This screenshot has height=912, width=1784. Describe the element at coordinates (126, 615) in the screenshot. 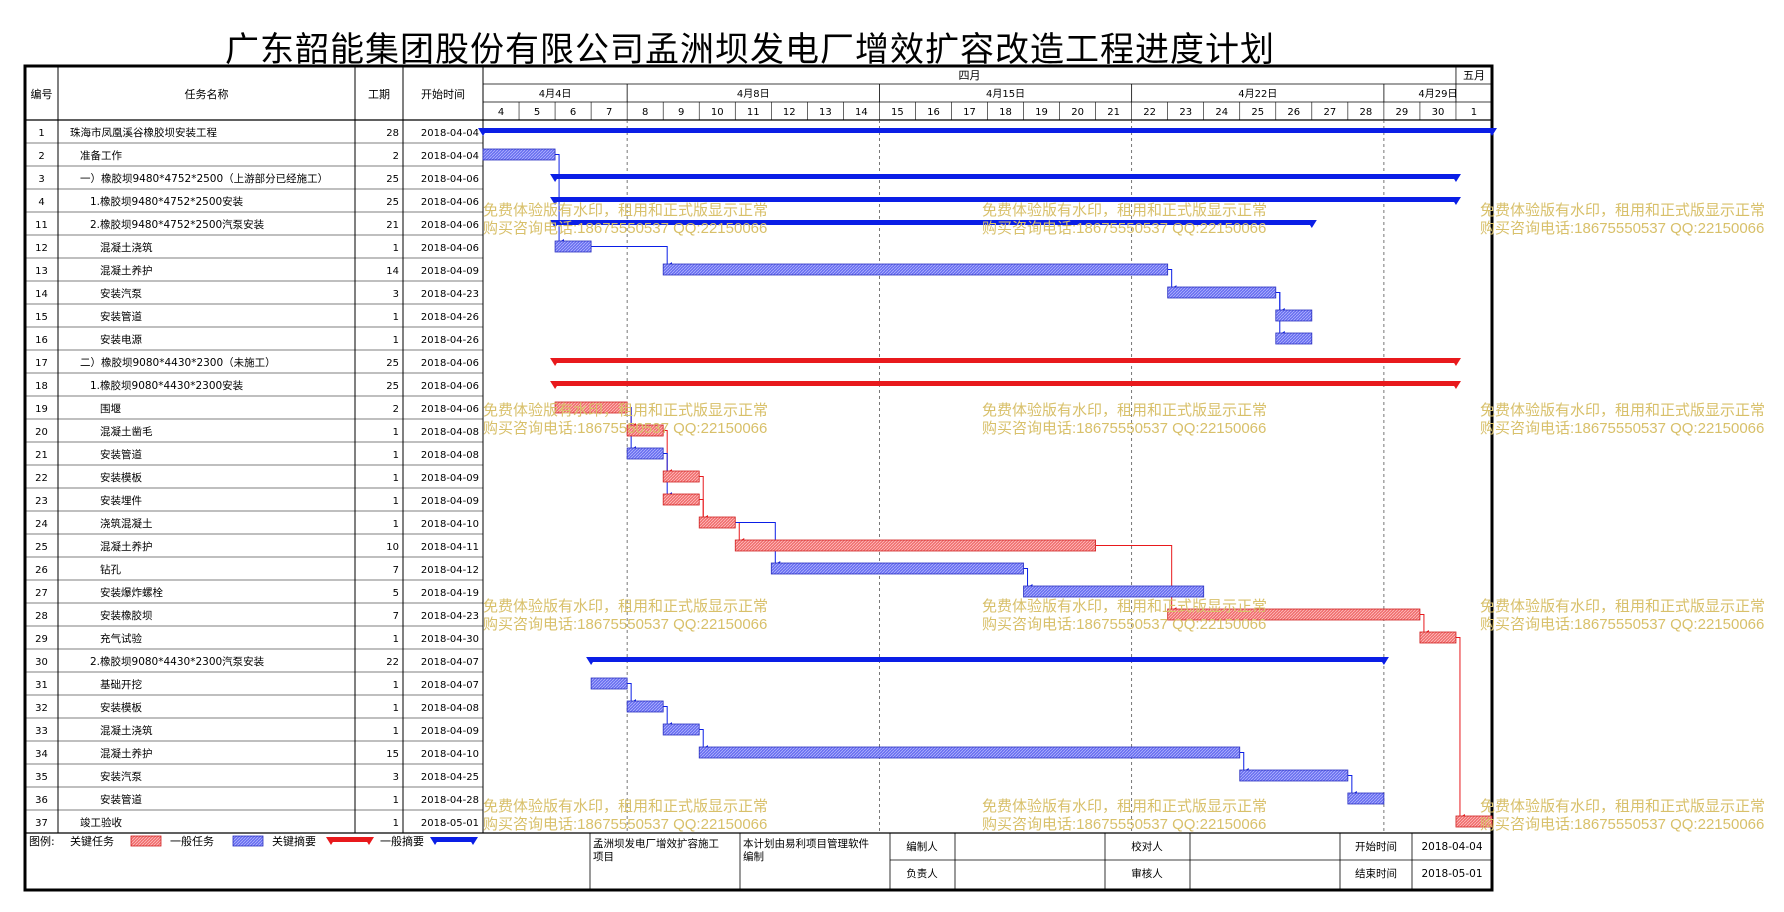

I see `task-name: 安装橡胶坝` at that location.